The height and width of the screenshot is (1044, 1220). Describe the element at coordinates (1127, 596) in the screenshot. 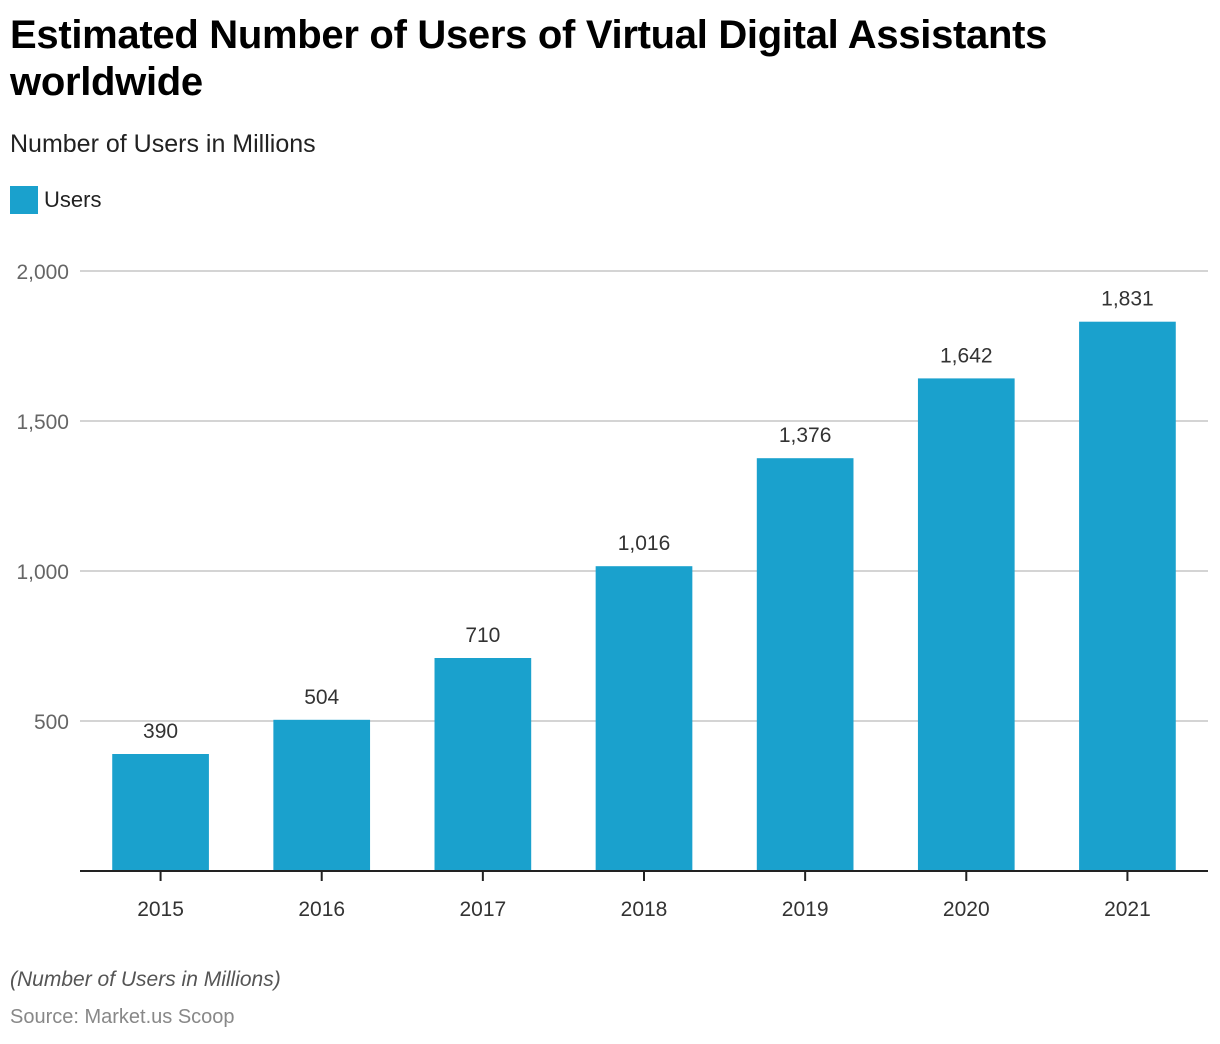

I see `bar-2021` at that location.